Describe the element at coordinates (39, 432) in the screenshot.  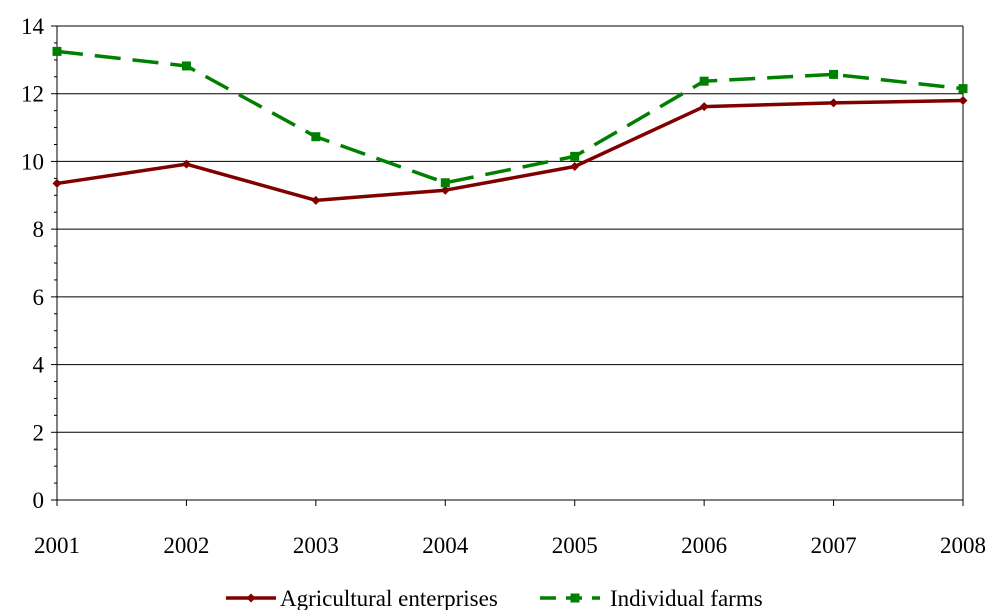
I see `y-tick-label: 2` at that location.